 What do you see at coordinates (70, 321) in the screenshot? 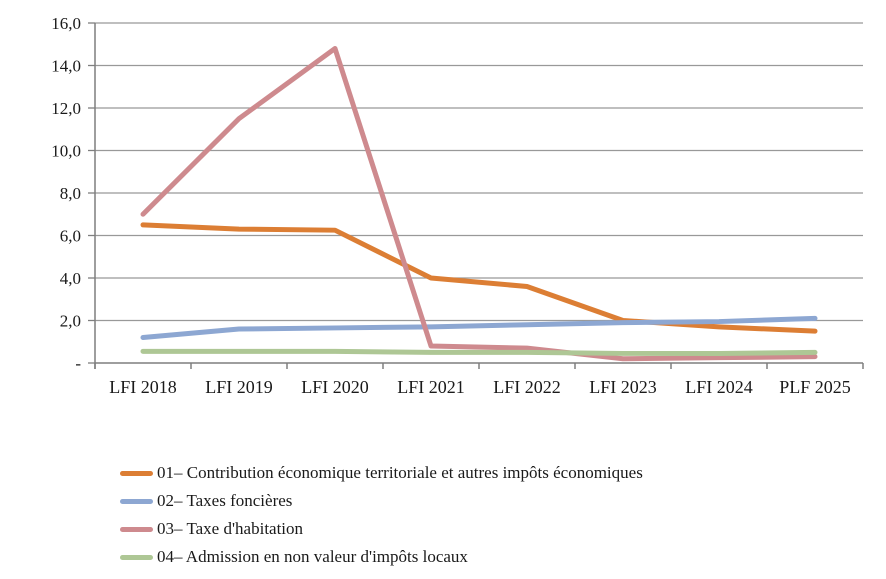
I see `y-tick-label: 2,0` at bounding box center [70, 321].